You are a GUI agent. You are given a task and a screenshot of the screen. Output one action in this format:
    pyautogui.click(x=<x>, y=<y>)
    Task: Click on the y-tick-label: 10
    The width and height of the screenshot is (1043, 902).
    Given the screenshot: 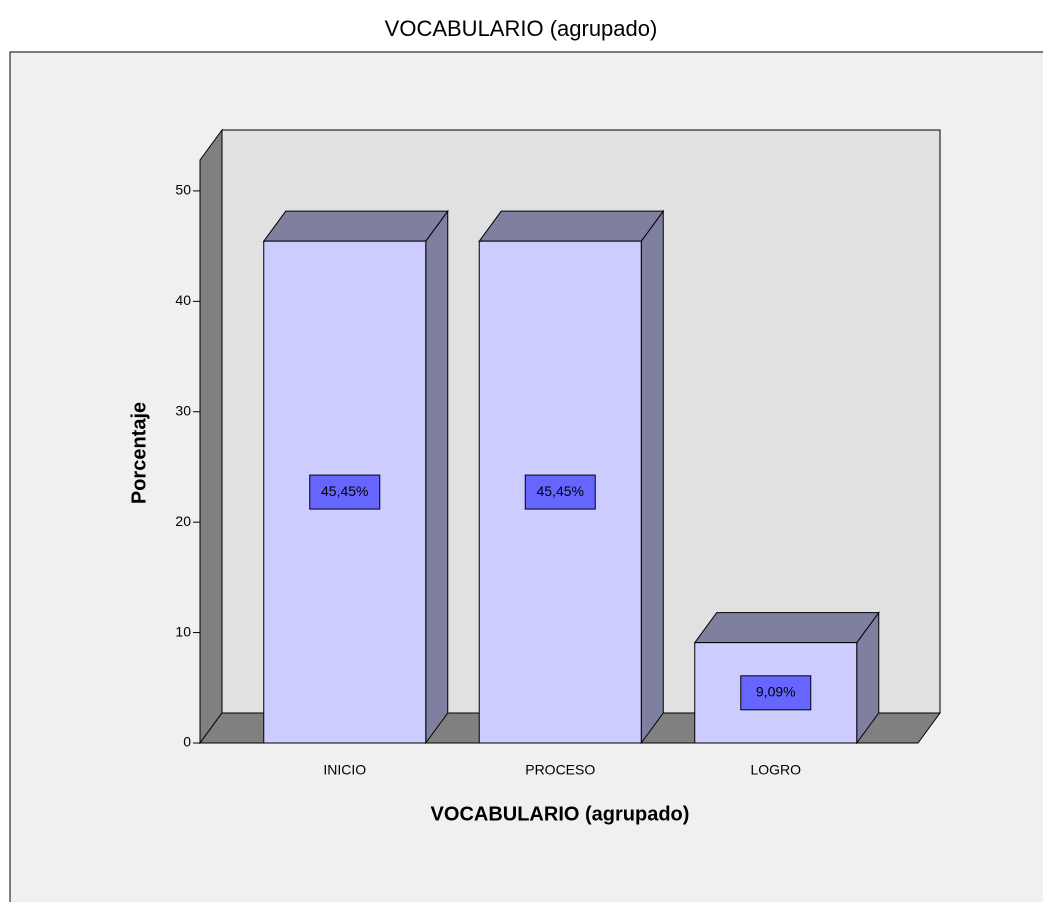 What is the action you would take?
    pyautogui.click(x=183, y=631)
    